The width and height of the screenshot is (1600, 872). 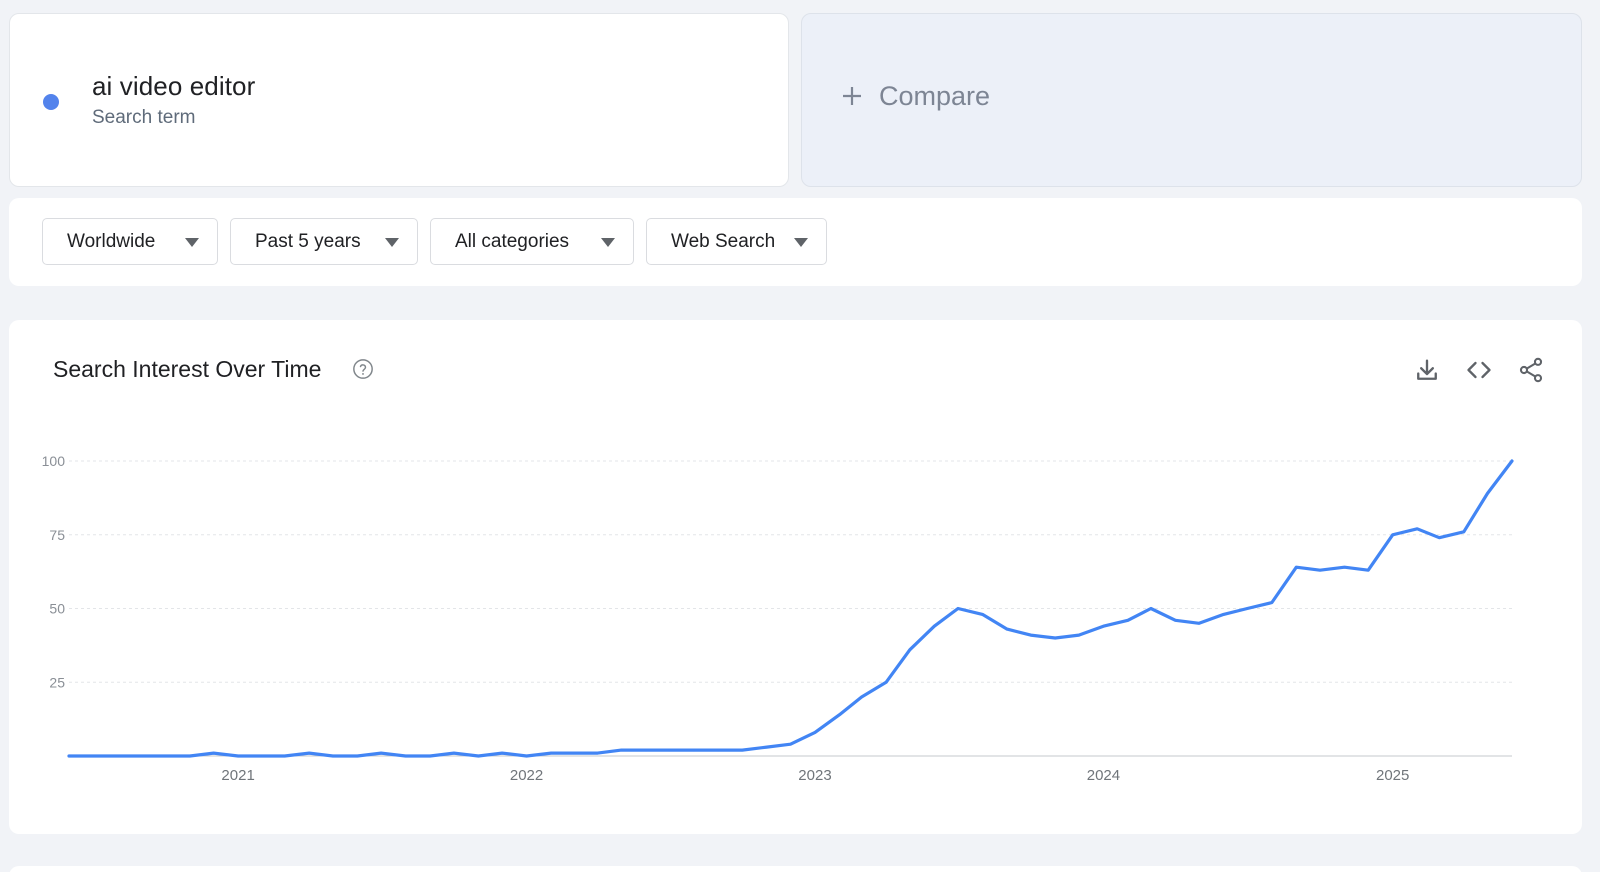 What do you see at coordinates (935, 96) in the screenshot?
I see `compare-label: Compare` at bounding box center [935, 96].